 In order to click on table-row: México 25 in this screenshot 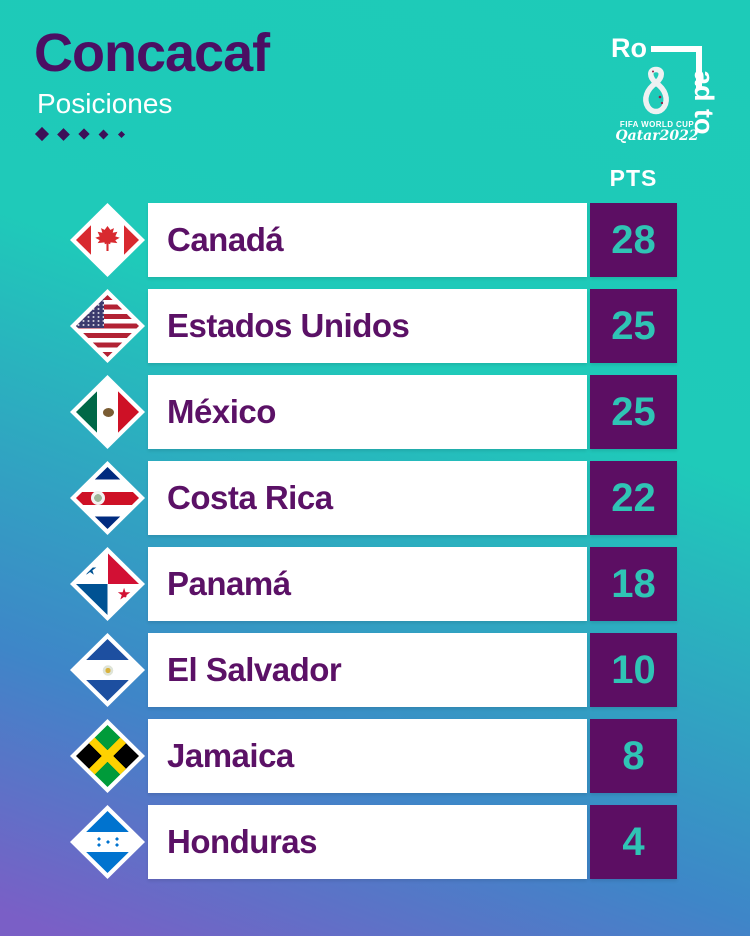, I will do `click(373, 412)`.